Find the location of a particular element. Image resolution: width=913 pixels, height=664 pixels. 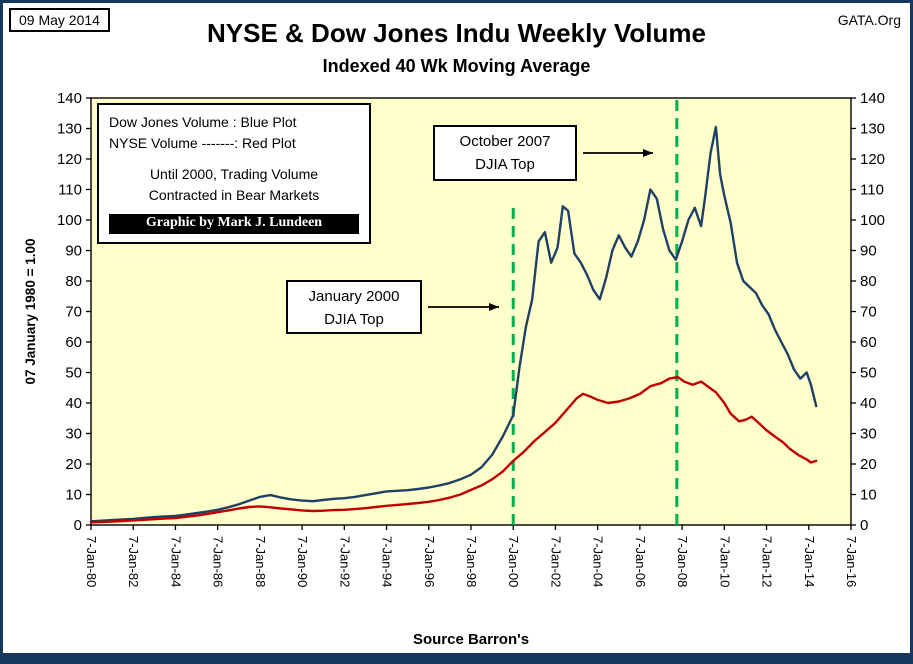

y-tick-label-right: 20 is located at coordinates (868, 464).